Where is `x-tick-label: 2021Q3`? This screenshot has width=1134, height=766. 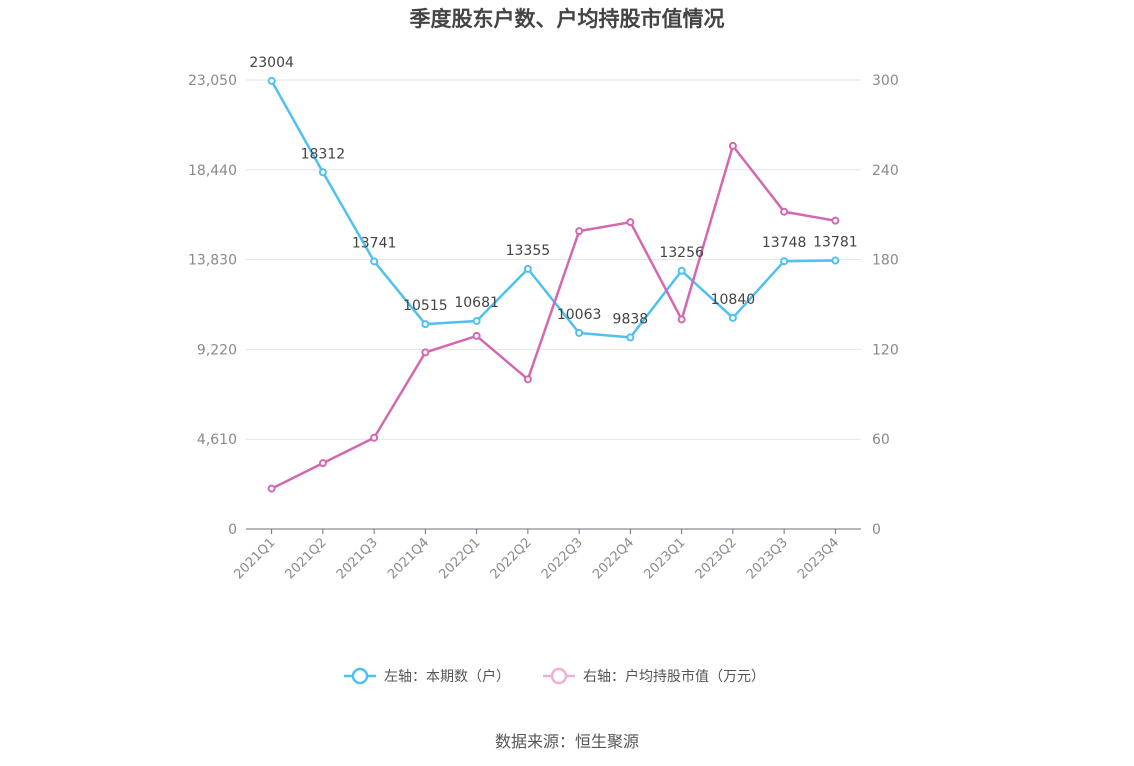
x-tick-label: 2021Q3 is located at coordinates (357, 558).